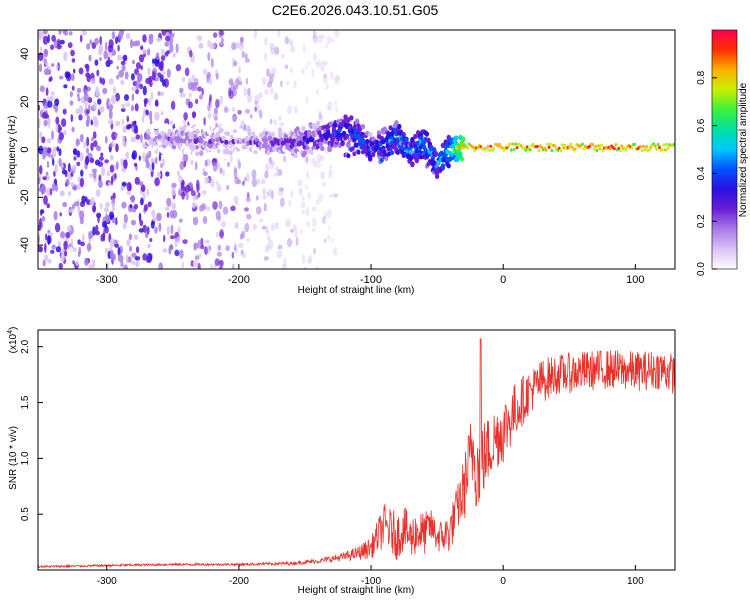  What do you see at coordinates (635, 280) in the screenshot?
I see `spectrogram-x-tick-label: 100` at bounding box center [635, 280].